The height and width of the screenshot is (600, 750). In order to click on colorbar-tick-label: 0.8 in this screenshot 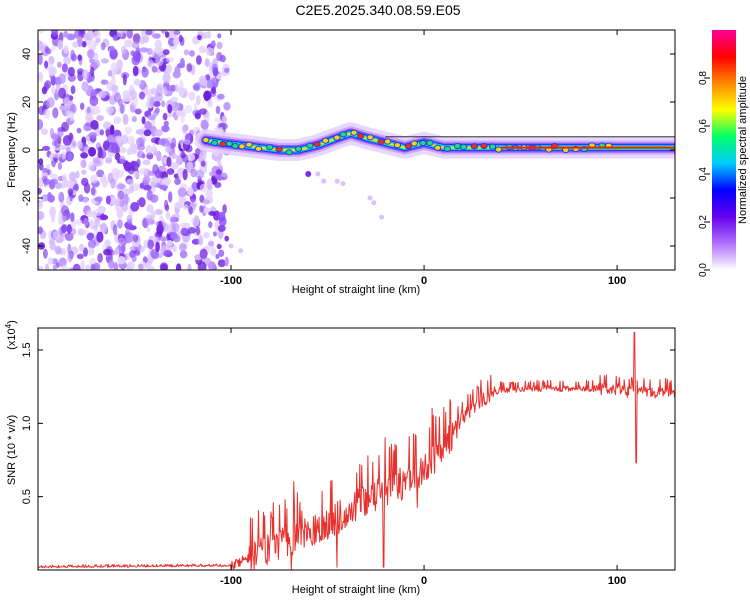, I will do `click(703, 78)`.